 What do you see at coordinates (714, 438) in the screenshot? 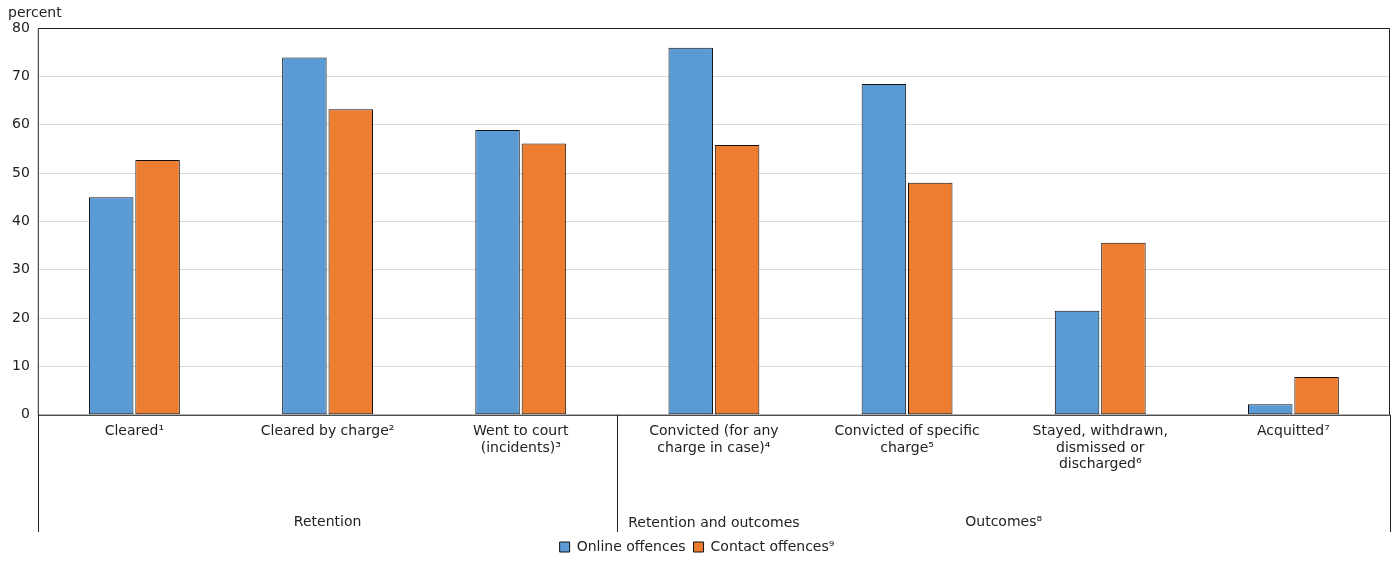
I see `x-tick-label: Convicted (for any charge in case)⁴` at bounding box center [714, 438].